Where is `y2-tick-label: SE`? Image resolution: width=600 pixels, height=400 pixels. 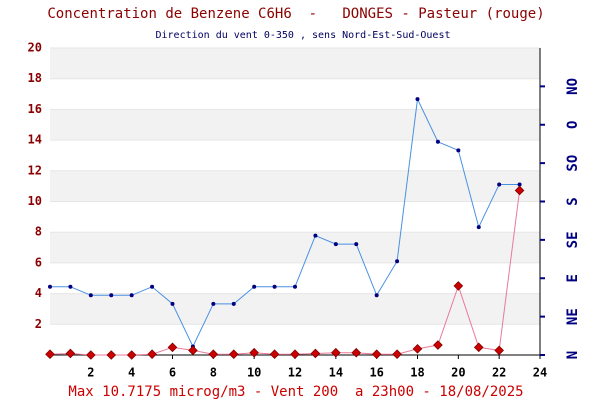
y2-tick-label: SE is located at coordinates (573, 239).